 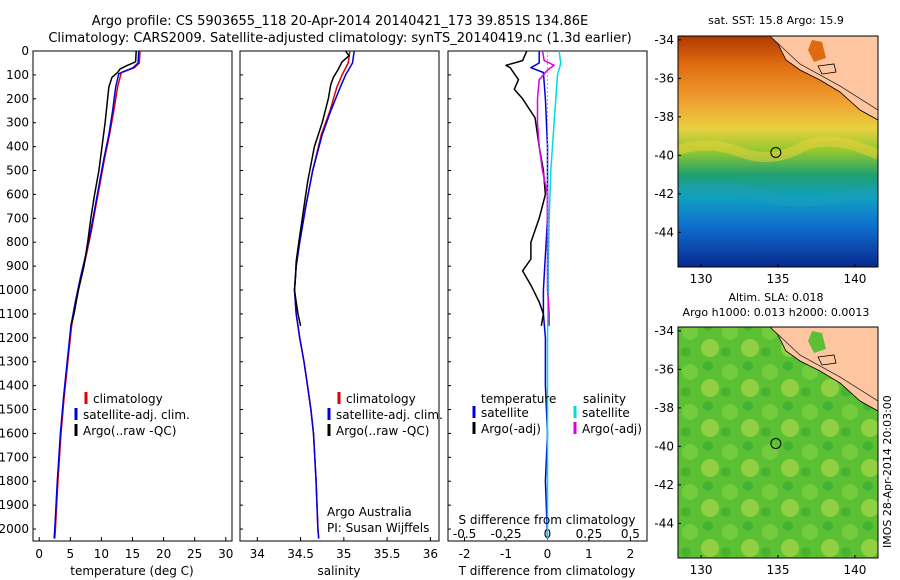 What do you see at coordinates (664, 194) in the screenshot?
I see `map-y-tick-label: -42` at bounding box center [664, 194].